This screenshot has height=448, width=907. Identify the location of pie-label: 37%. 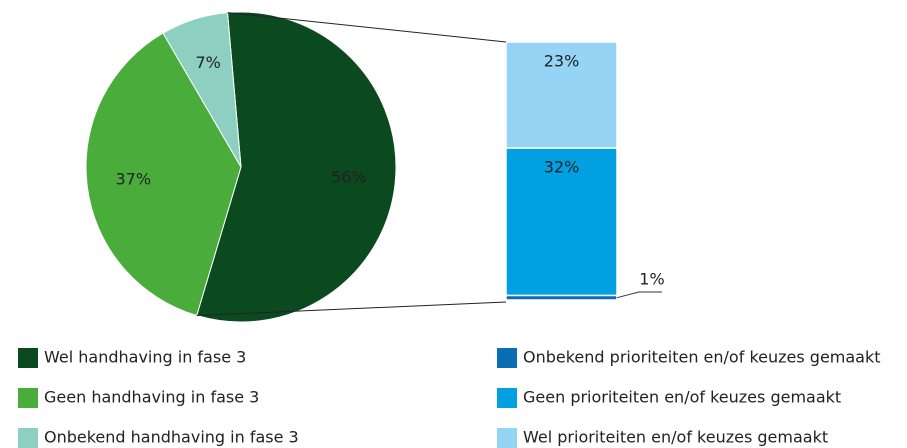
(133, 178).